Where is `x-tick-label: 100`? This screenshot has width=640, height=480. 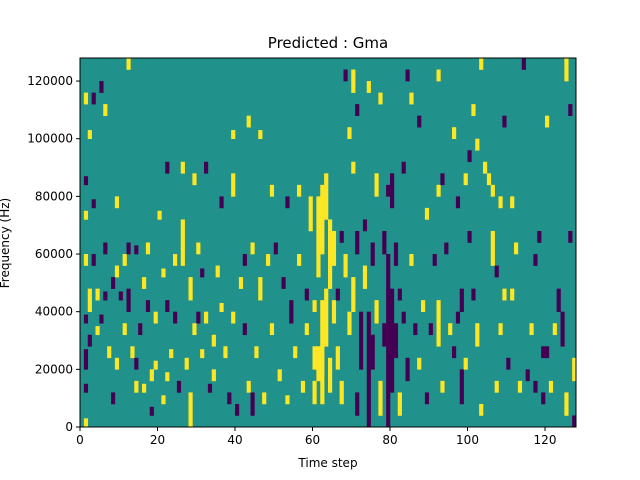
x-tick-label: 100 is located at coordinates (467, 440).